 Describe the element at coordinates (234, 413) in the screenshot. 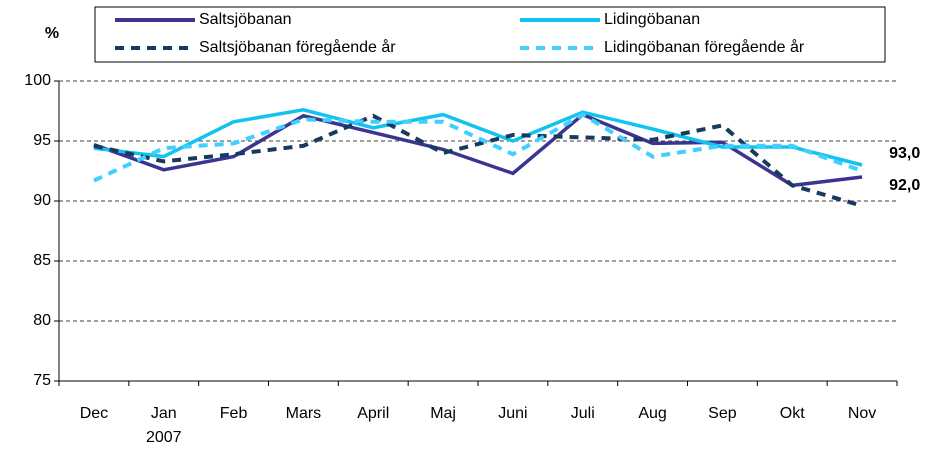

I see `x-tick-label: Feb` at that location.